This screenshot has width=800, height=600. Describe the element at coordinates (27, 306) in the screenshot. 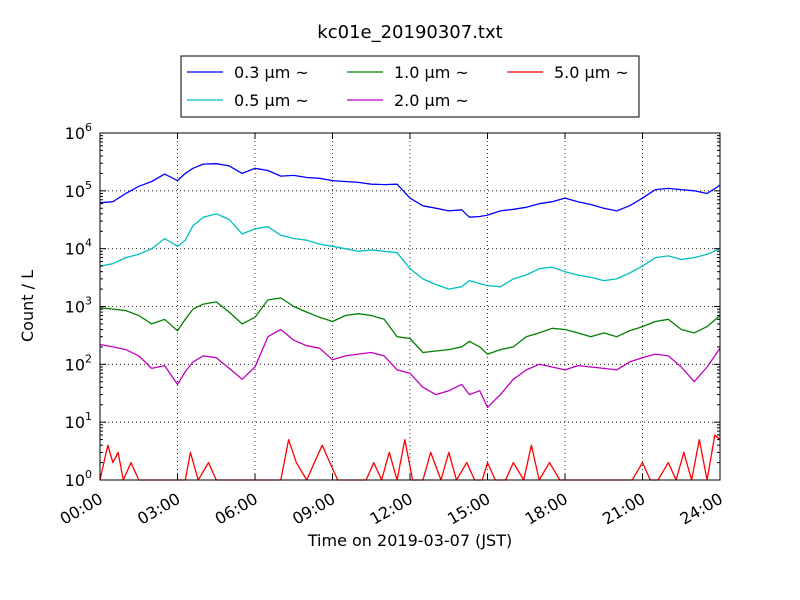

I see `y-axis-label: Count / L` at that location.